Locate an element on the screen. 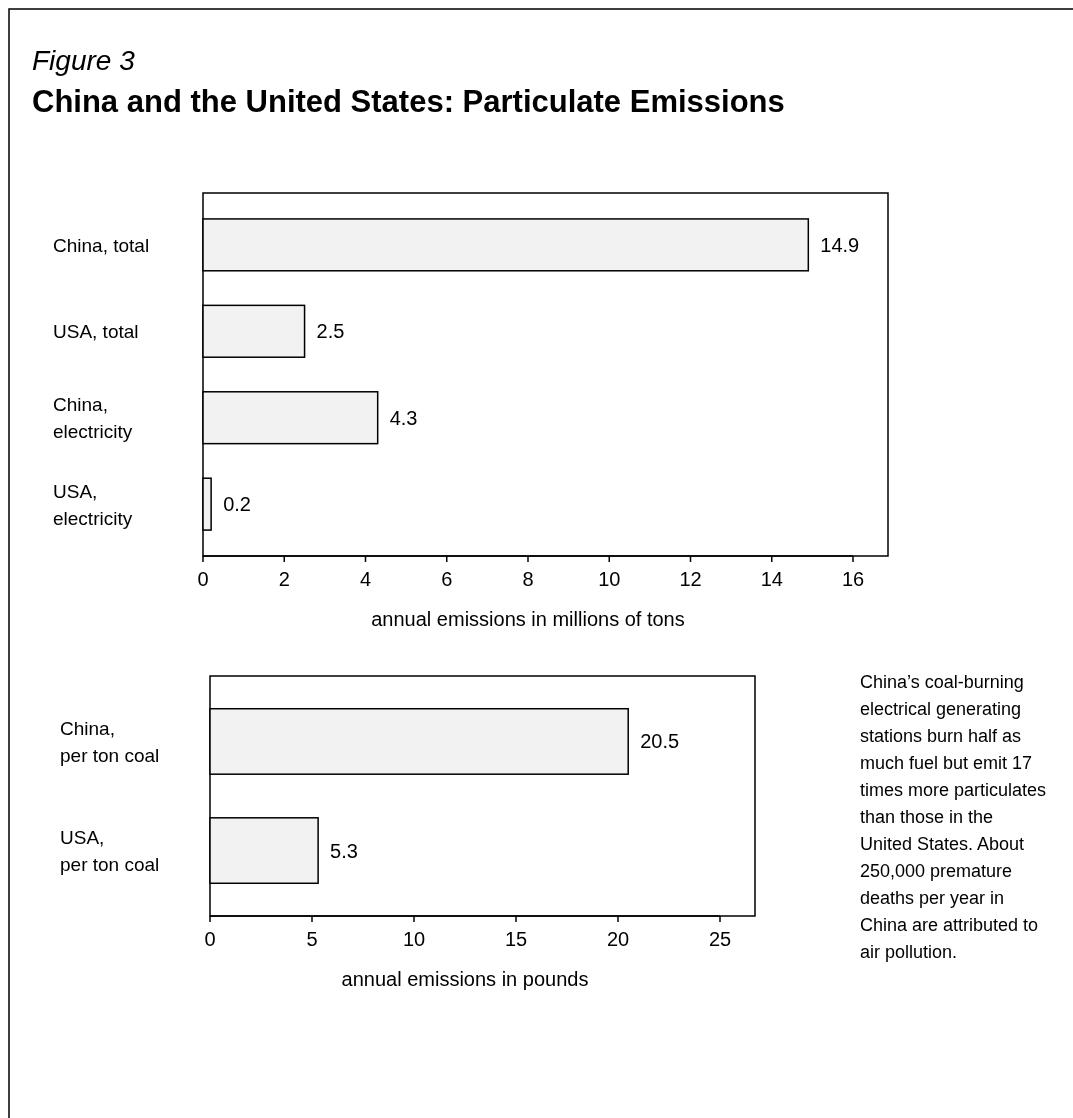 The image size is (1073, 1118). x-tick-label: 25 is located at coordinates (720, 939).